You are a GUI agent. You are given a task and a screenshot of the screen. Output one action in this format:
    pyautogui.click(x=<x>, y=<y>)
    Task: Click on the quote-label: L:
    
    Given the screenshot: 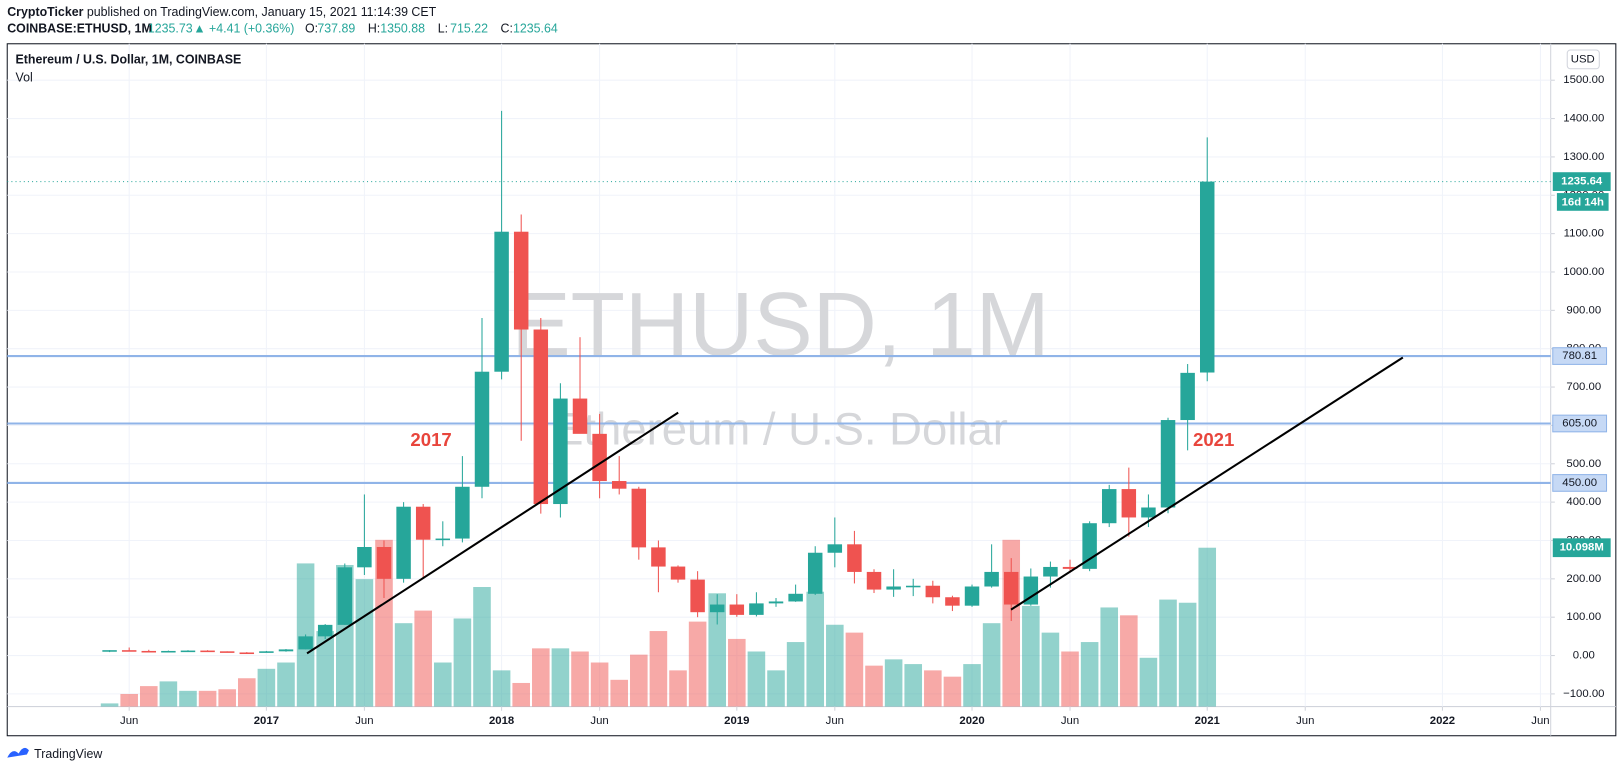 What is the action you would take?
    pyautogui.click(x=443, y=28)
    